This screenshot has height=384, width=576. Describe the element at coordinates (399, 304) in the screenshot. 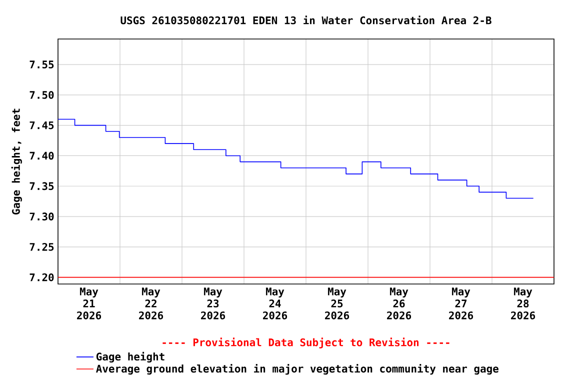

I see `x-tick-label: May 26 2026` at that location.